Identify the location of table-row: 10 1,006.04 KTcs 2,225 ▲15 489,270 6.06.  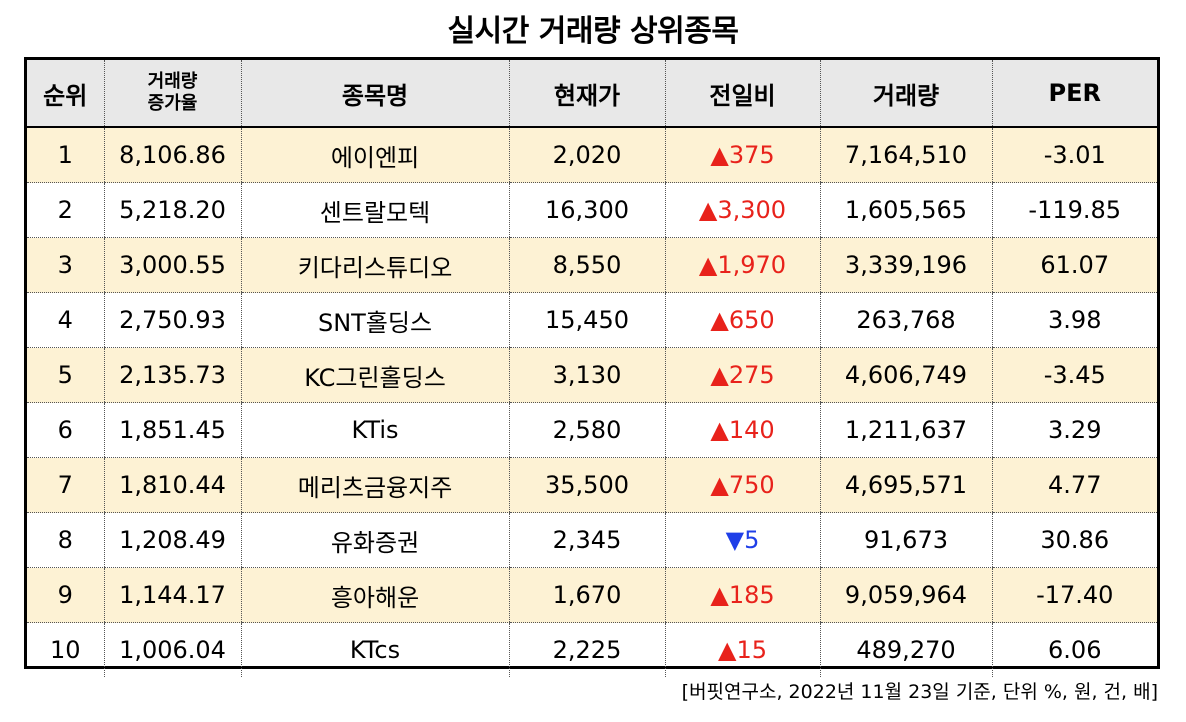
(592, 649).